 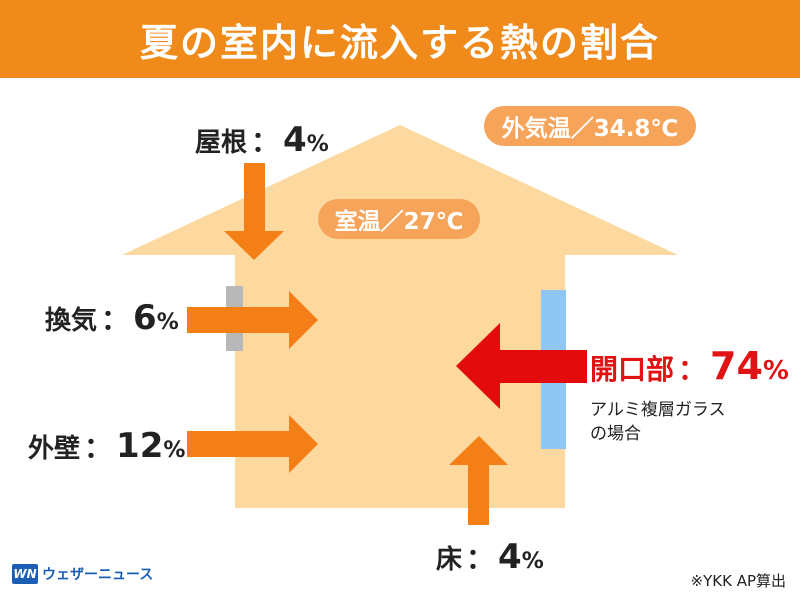 What do you see at coordinates (98, 575) in the screenshot?
I see `brand-name: ウェザーニュース` at bounding box center [98, 575].